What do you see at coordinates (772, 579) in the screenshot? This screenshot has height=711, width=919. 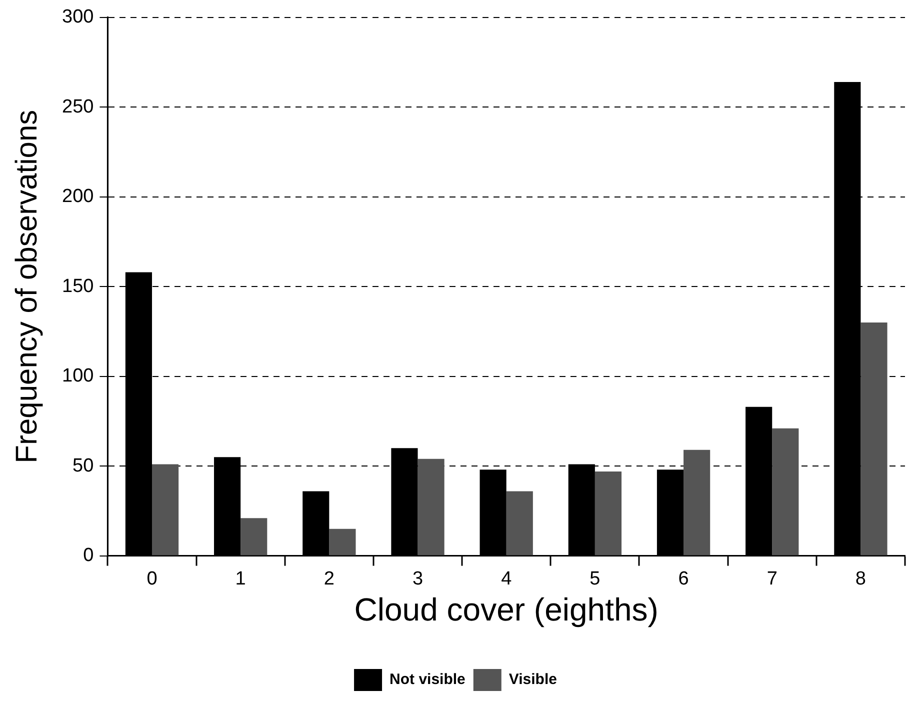 I see `x-tick-label: 7` at bounding box center [772, 579].